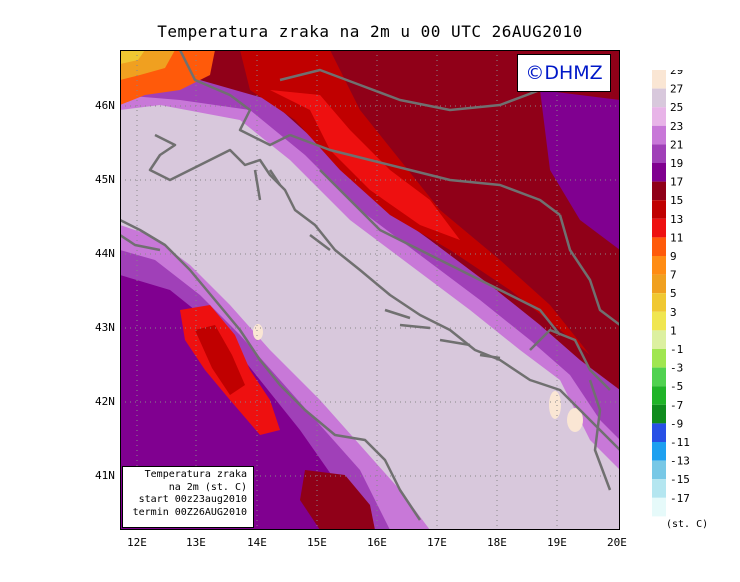  I want to click on info-line: start 00z23aug2010, so click(192, 499).